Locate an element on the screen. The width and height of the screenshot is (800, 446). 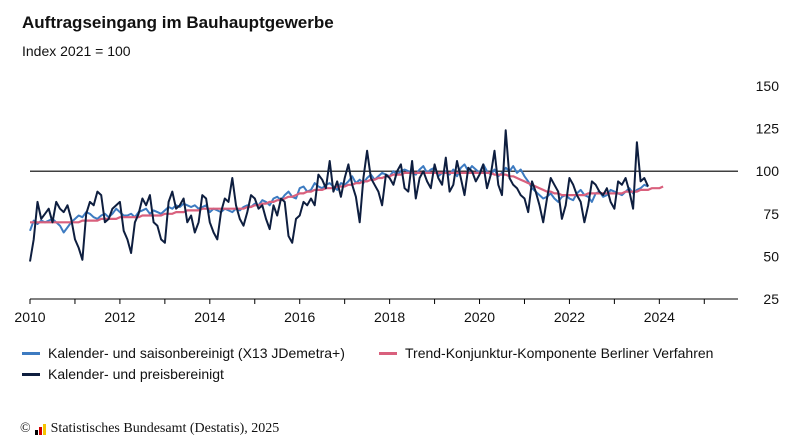
legend-swatch-trend is located at coordinates (388, 353).